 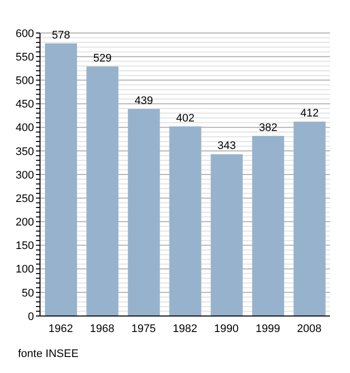 What do you see at coordinates (28, 293) in the screenshot?
I see `y-tick-label: 50` at bounding box center [28, 293].